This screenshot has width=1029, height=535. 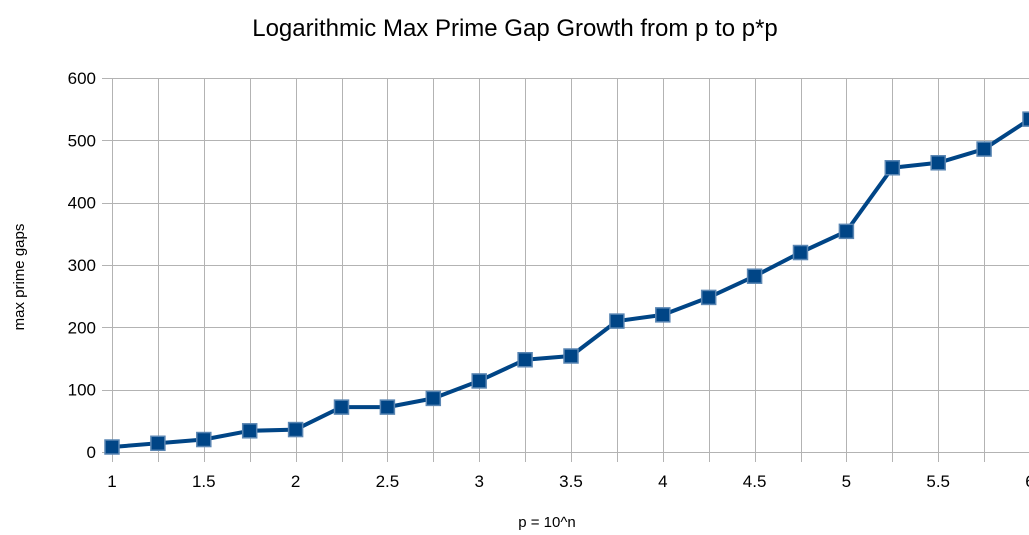 What do you see at coordinates (662, 481) in the screenshot?
I see `x-tick-label: 4` at bounding box center [662, 481].